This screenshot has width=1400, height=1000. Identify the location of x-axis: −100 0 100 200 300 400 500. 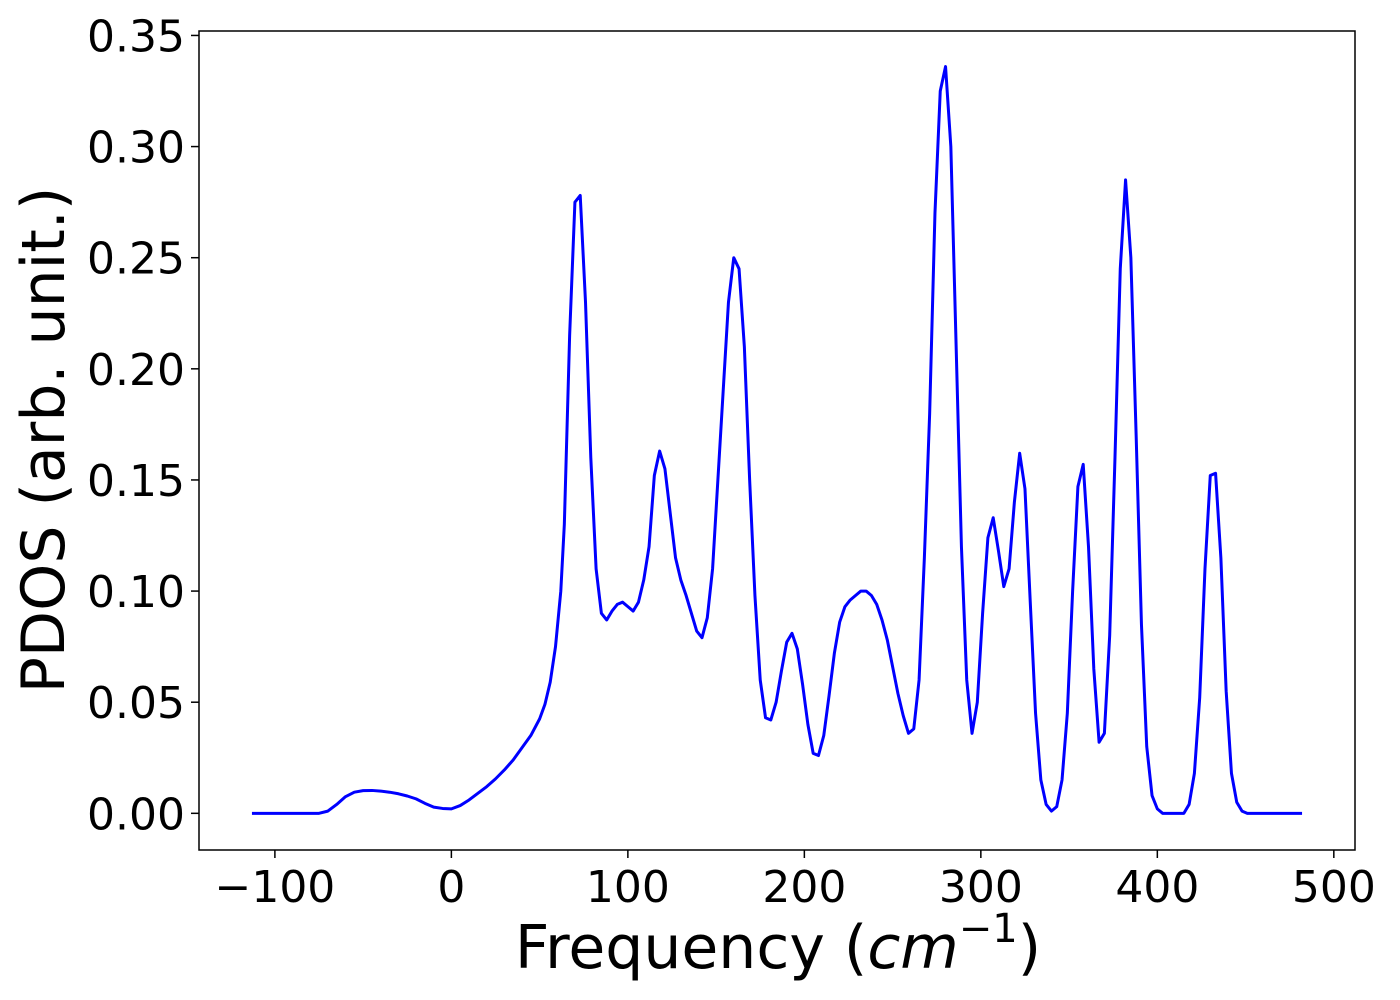
(795, 881).